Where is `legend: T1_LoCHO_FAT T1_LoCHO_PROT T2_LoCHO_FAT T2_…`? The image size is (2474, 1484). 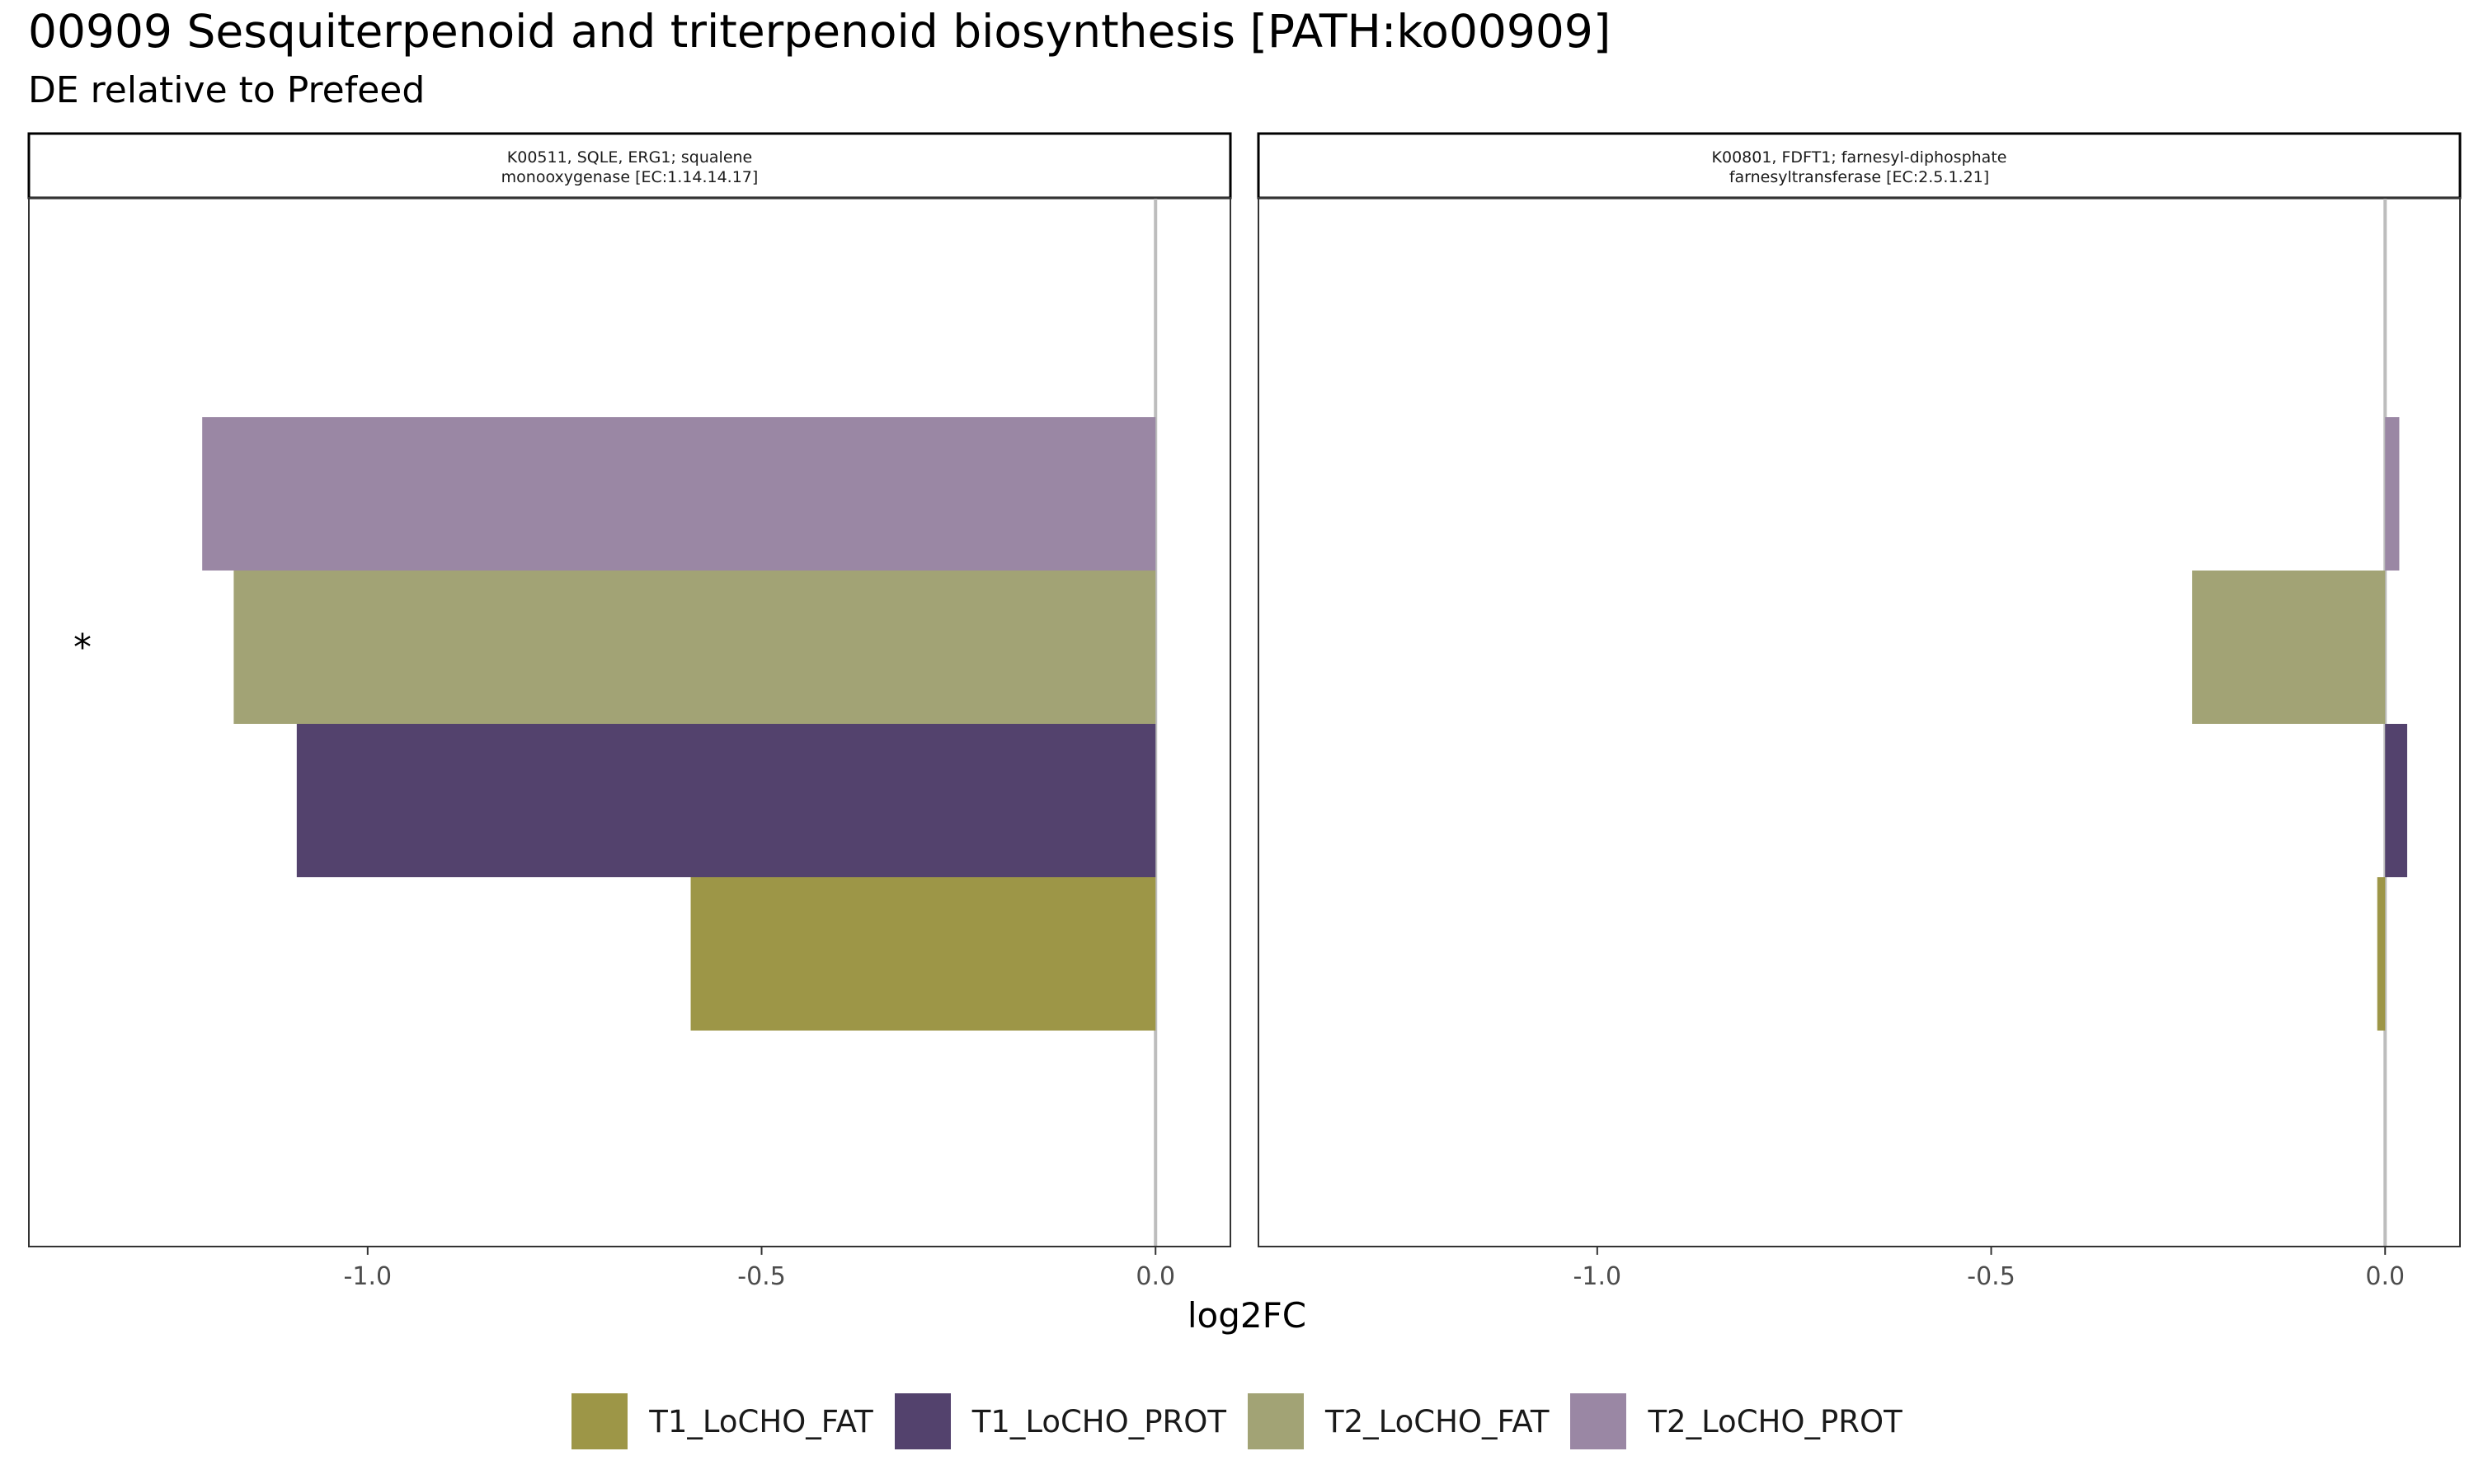 legend: T1_LoCHO_FAT T1_LoCHO_PROT T2_LoCHO_FAT T2_… is located at coordinates (1237, 1421).